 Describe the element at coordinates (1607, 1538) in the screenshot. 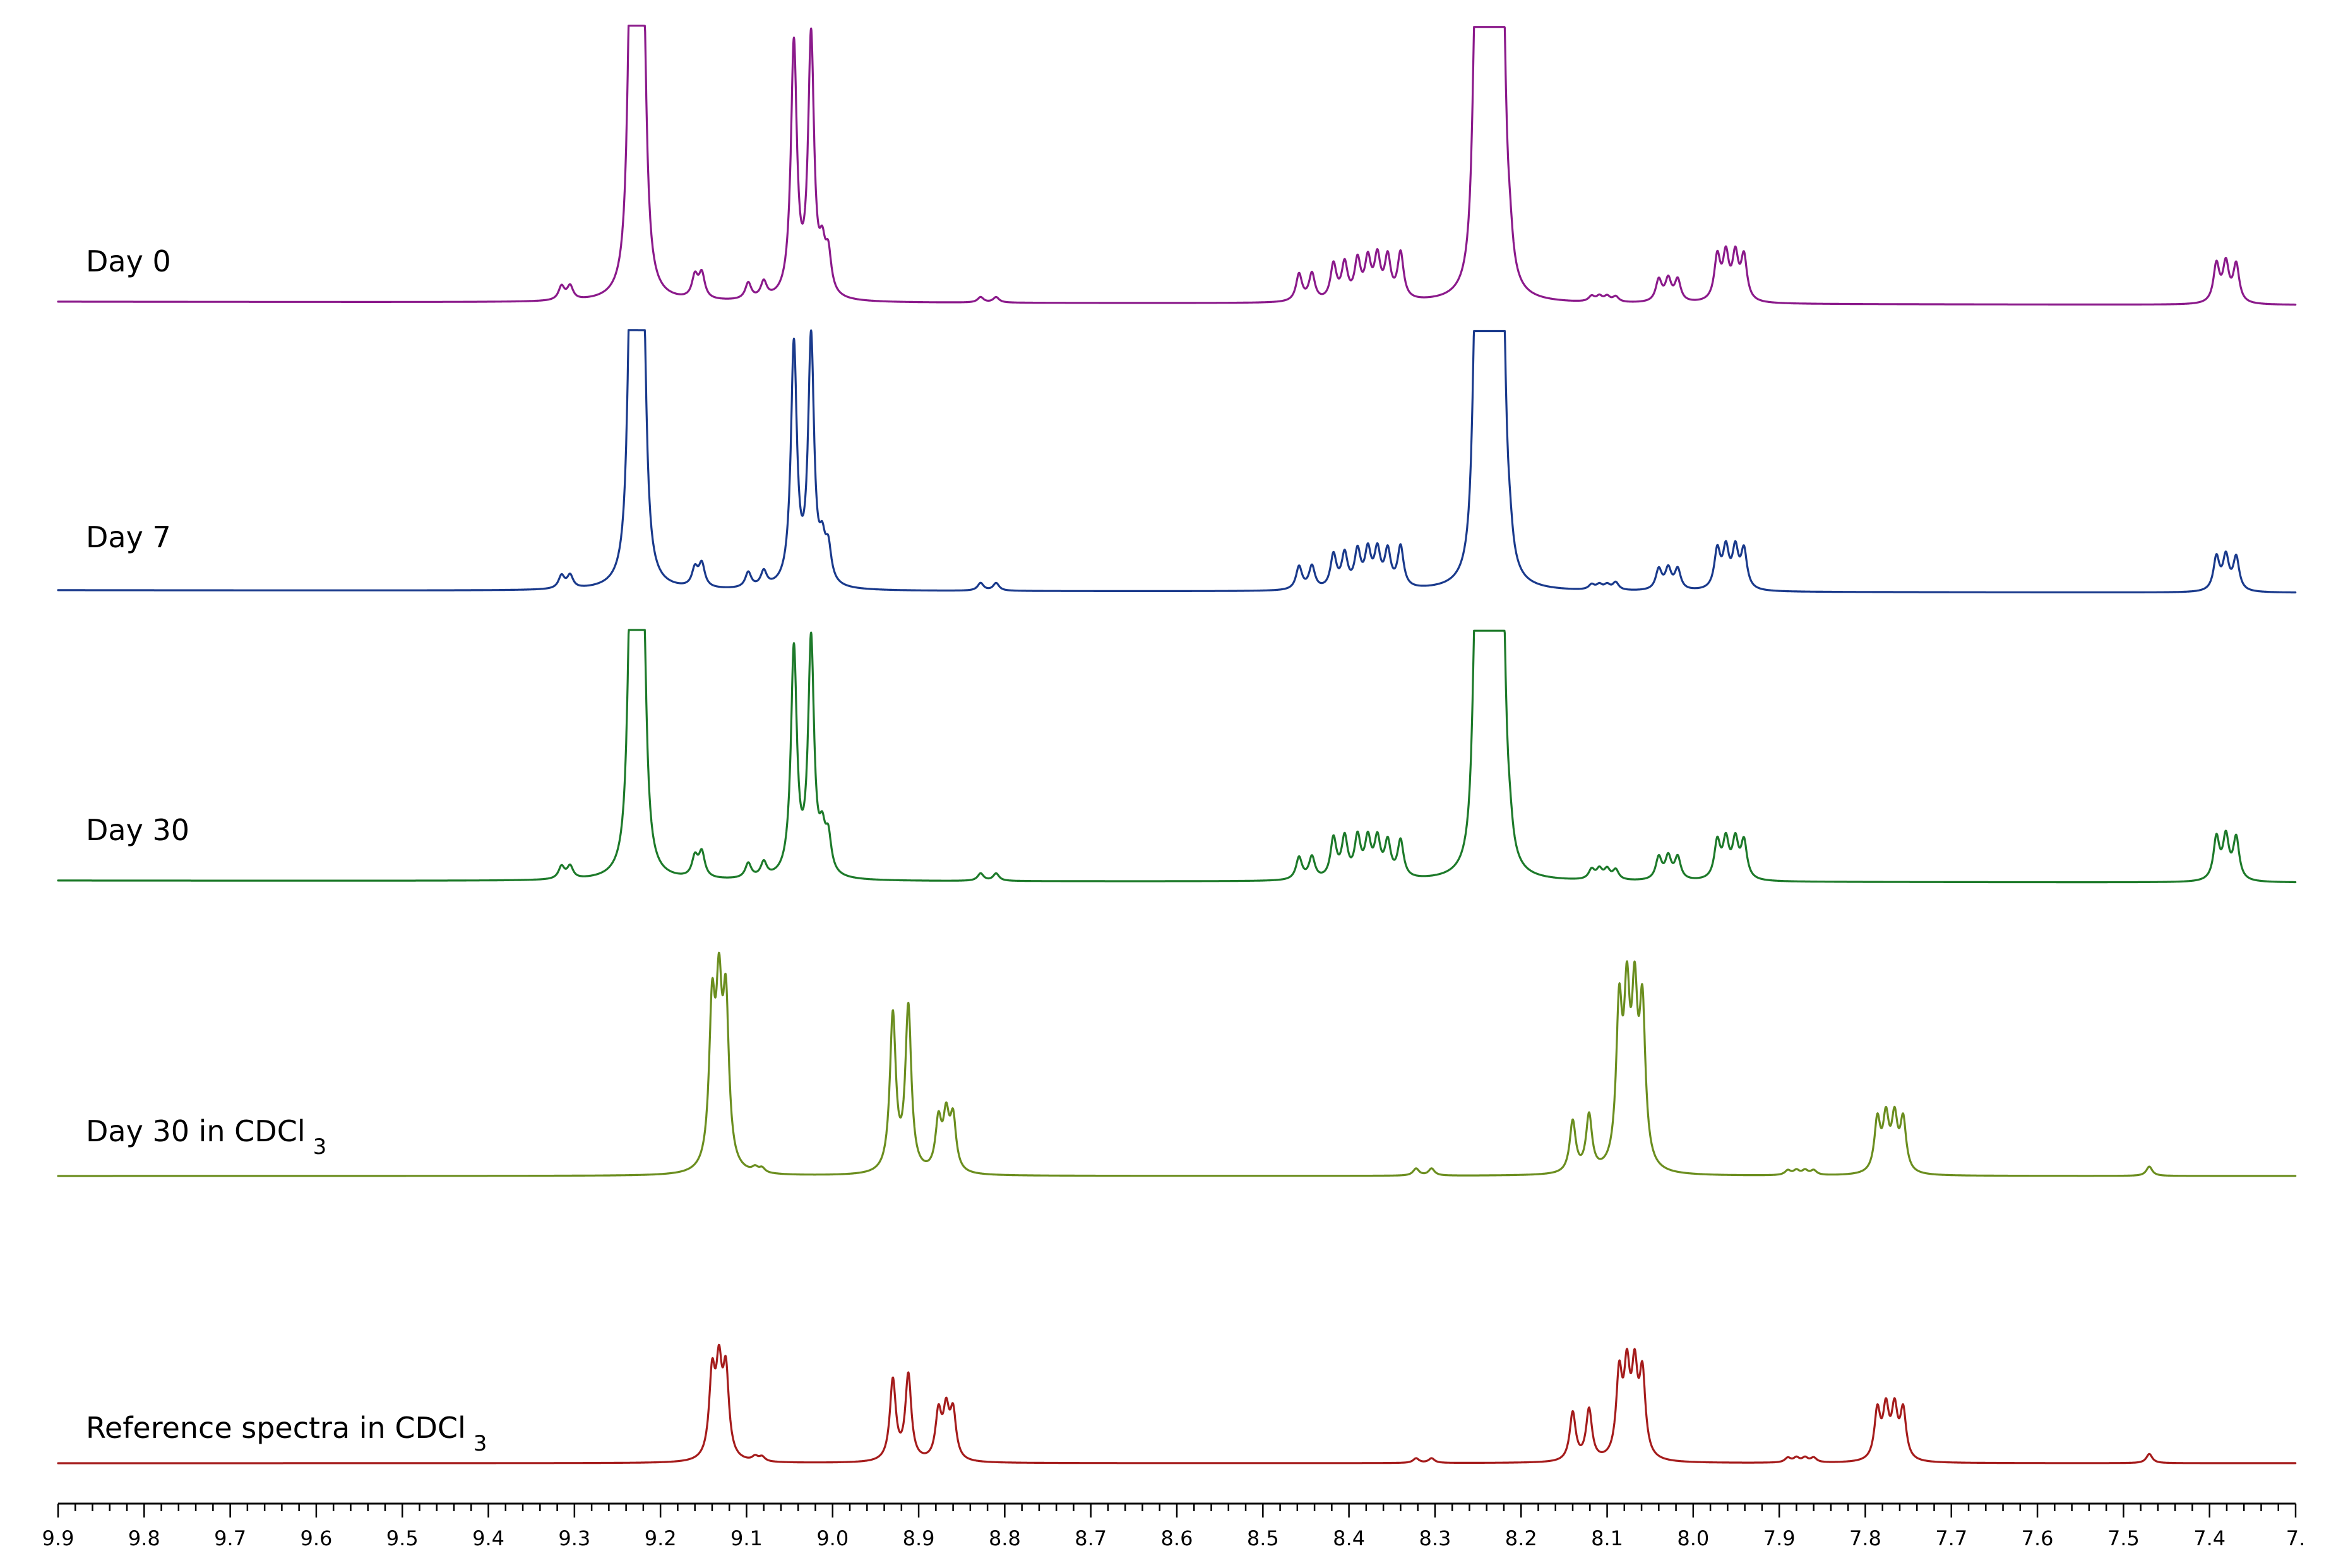

I see `x-tick-label: 8.1` at that location.